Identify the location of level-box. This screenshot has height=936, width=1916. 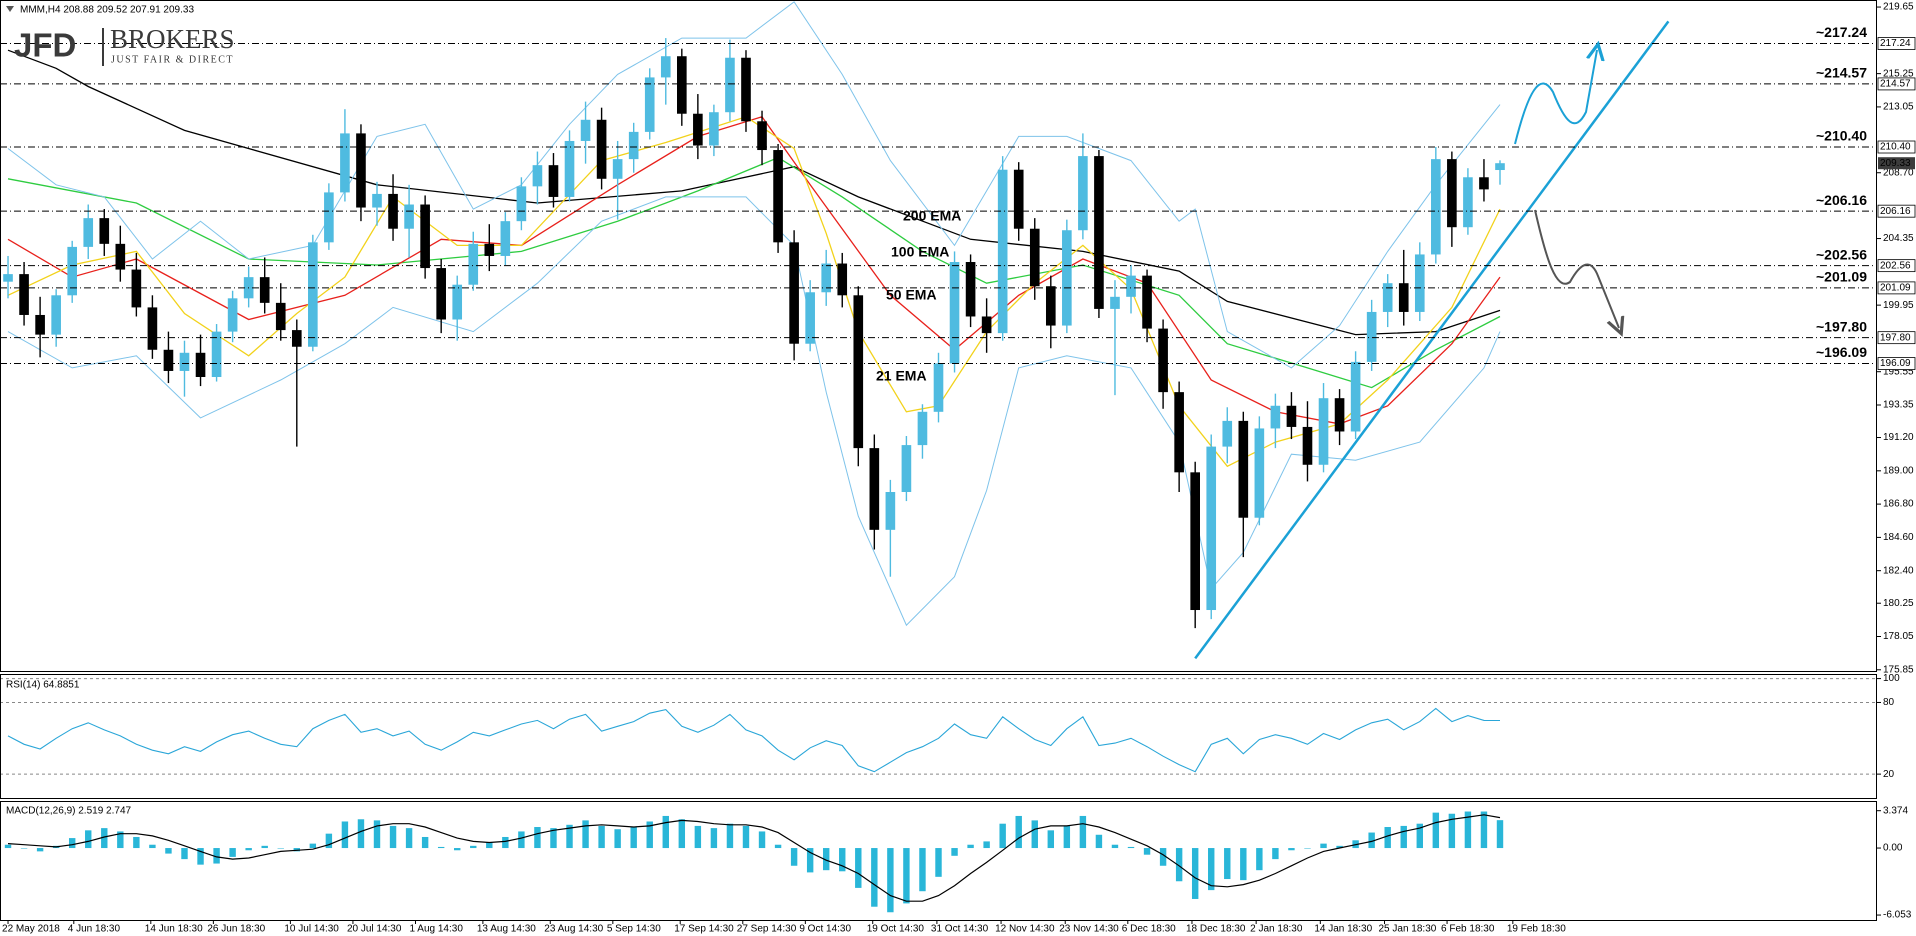
(1896, 211).